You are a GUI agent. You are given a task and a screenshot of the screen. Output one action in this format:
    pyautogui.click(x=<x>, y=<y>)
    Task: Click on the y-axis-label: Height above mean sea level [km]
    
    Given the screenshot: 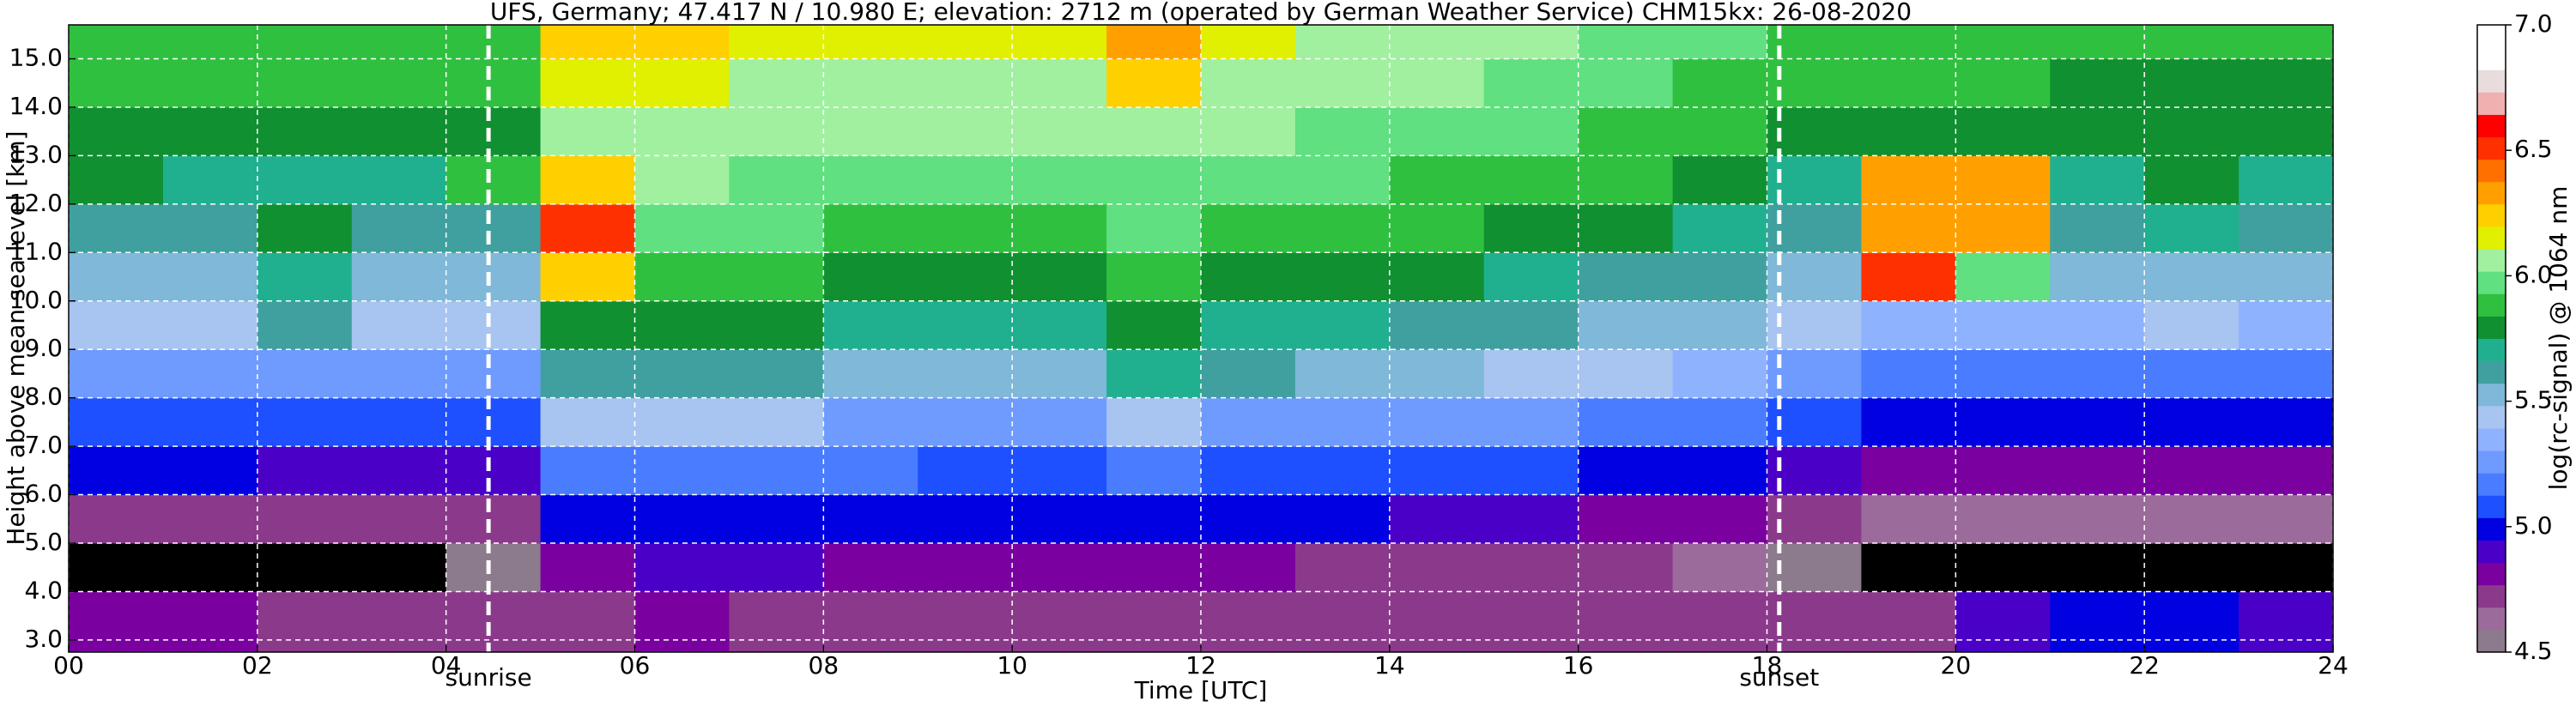 What is the action you would take?
    pyautogui.click(x=16, y=337)
    